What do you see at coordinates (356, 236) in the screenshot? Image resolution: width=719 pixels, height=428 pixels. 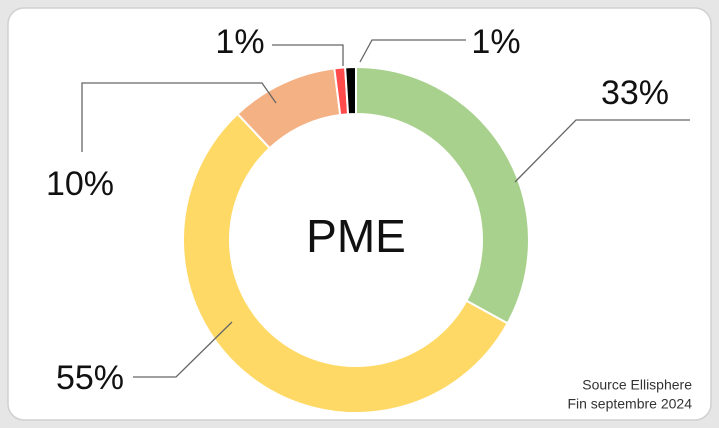 I see `center-label: PME` at bounding box center [356, 236].